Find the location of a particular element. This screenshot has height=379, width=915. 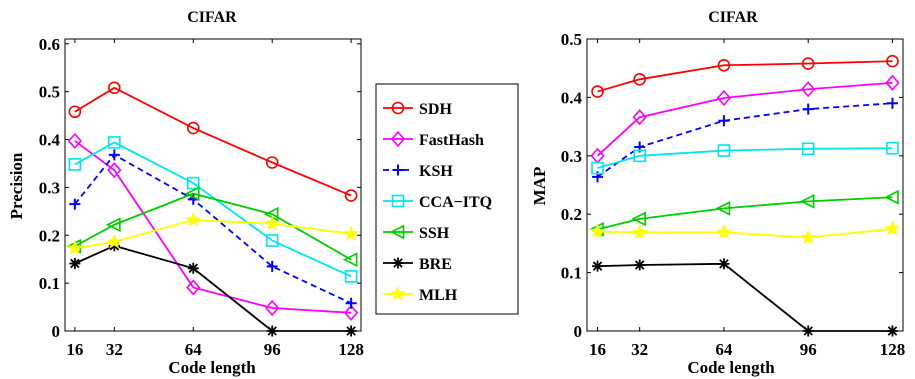

legend-entry: SDH is located at coordinates (417, 109).